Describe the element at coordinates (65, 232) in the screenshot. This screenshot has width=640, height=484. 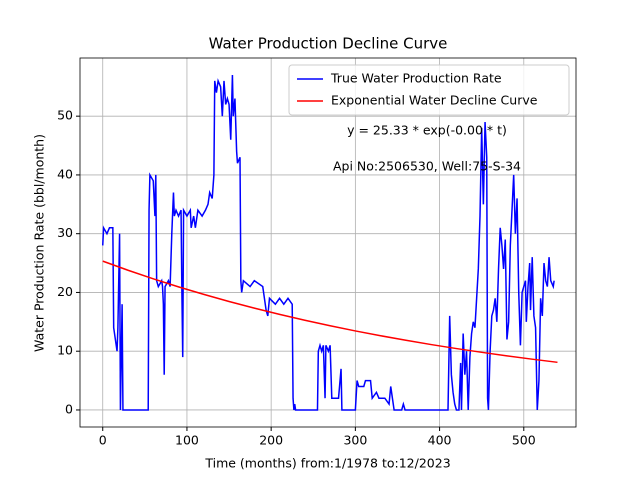
I see `y-tick-label: 30` at that location.